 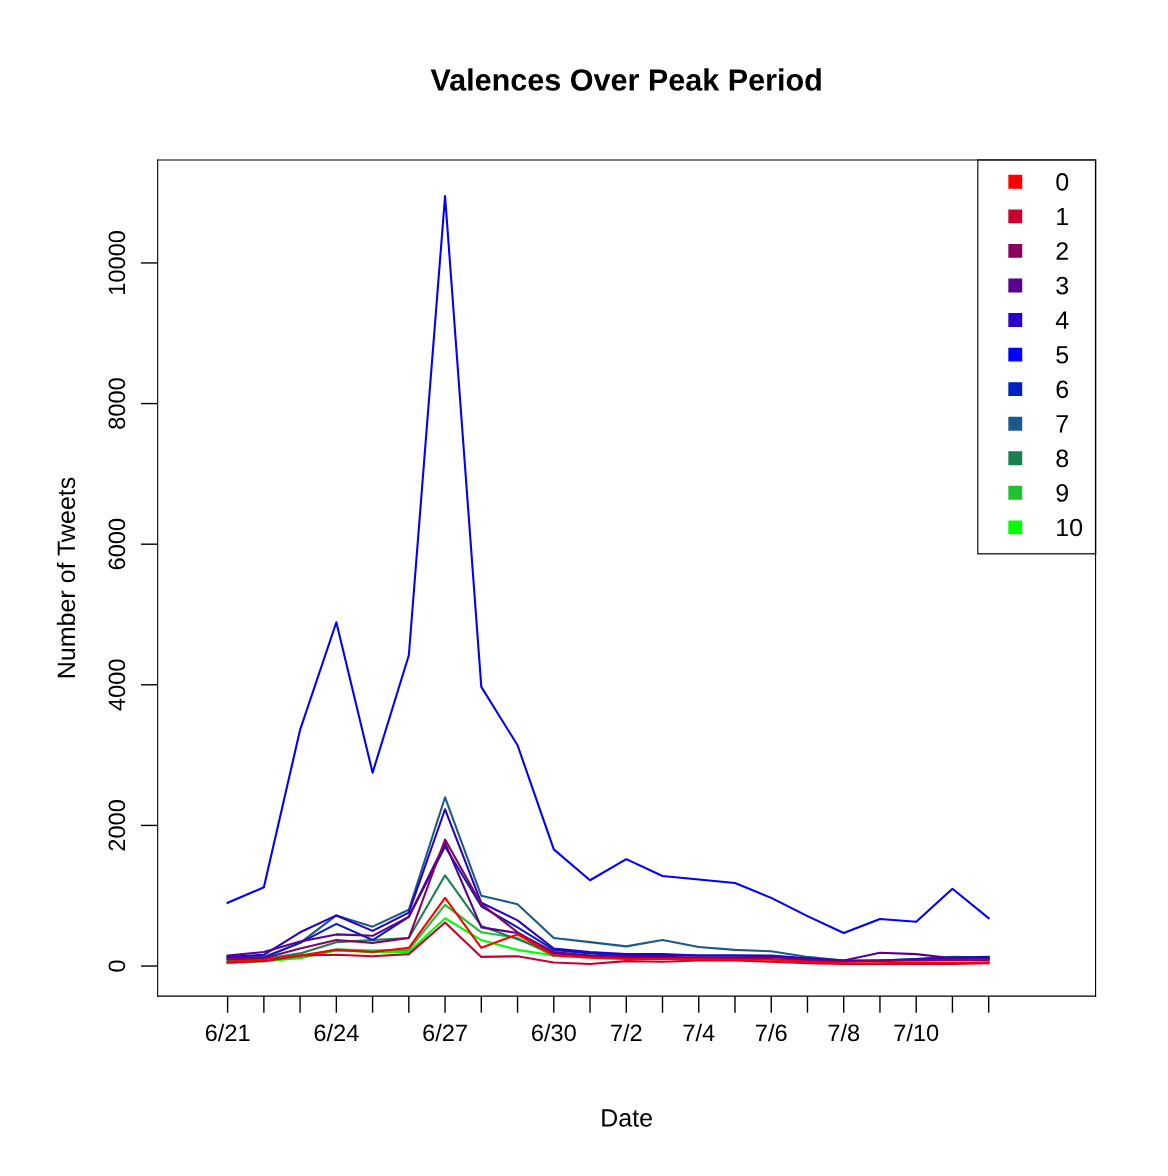 I want to click on legend-label: 2, so click(x=1062, y=251).